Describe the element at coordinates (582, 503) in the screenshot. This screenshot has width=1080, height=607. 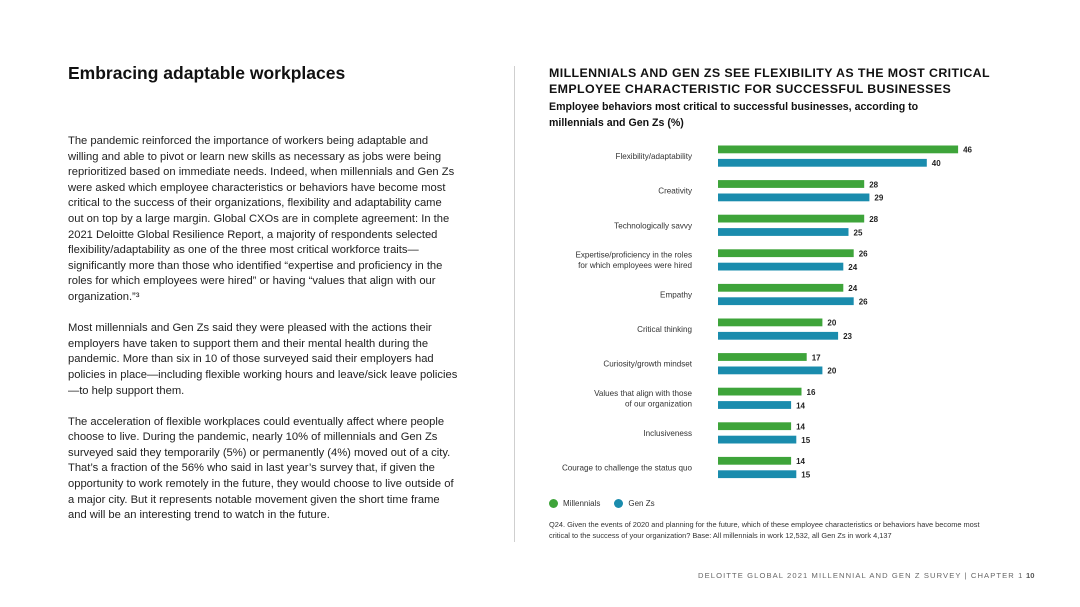
I see `legend-label-millennials: Millennials` at that location.